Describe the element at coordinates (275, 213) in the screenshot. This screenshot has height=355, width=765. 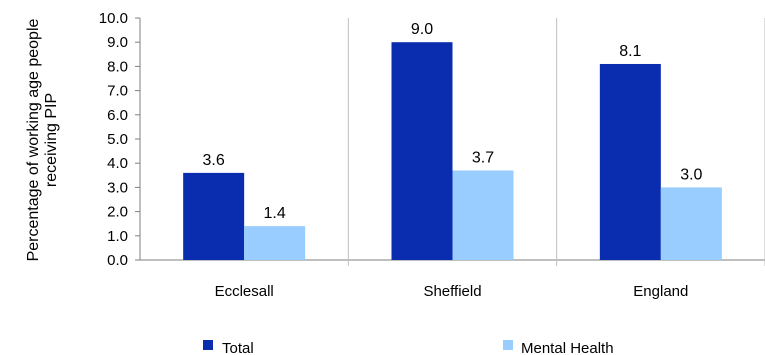
I see `data-label: 1.4` at that location.